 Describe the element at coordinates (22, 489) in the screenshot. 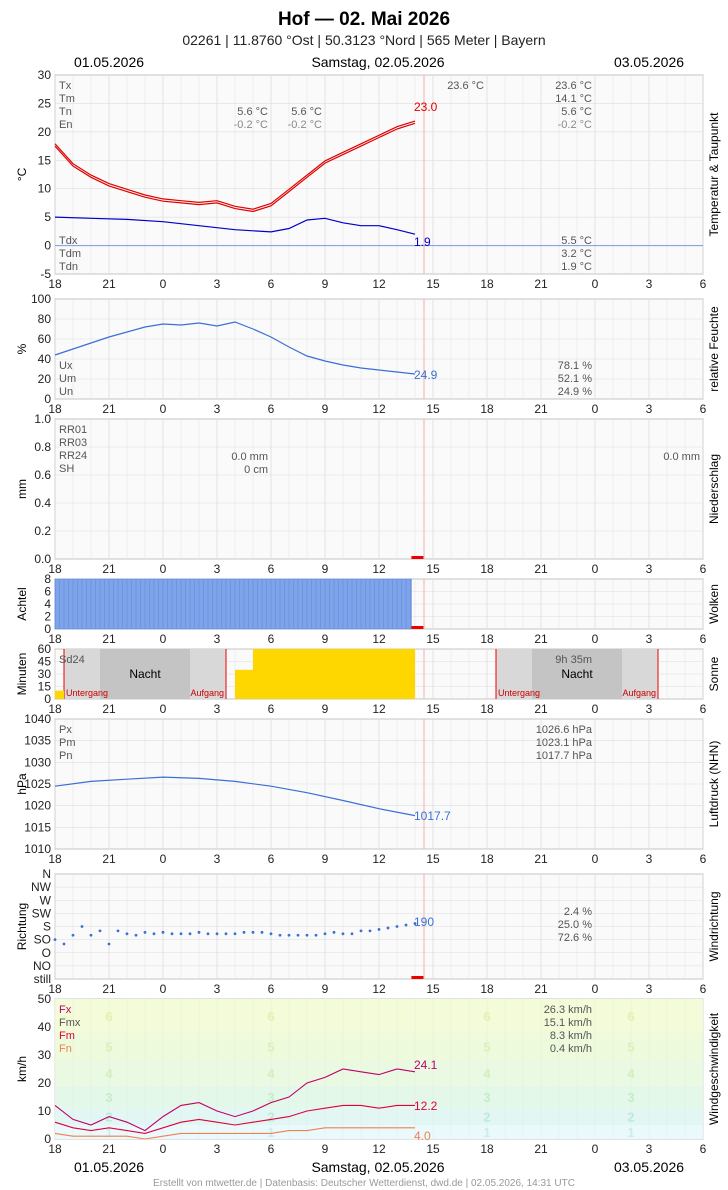

I see `y-axis-label: mm` at that location.